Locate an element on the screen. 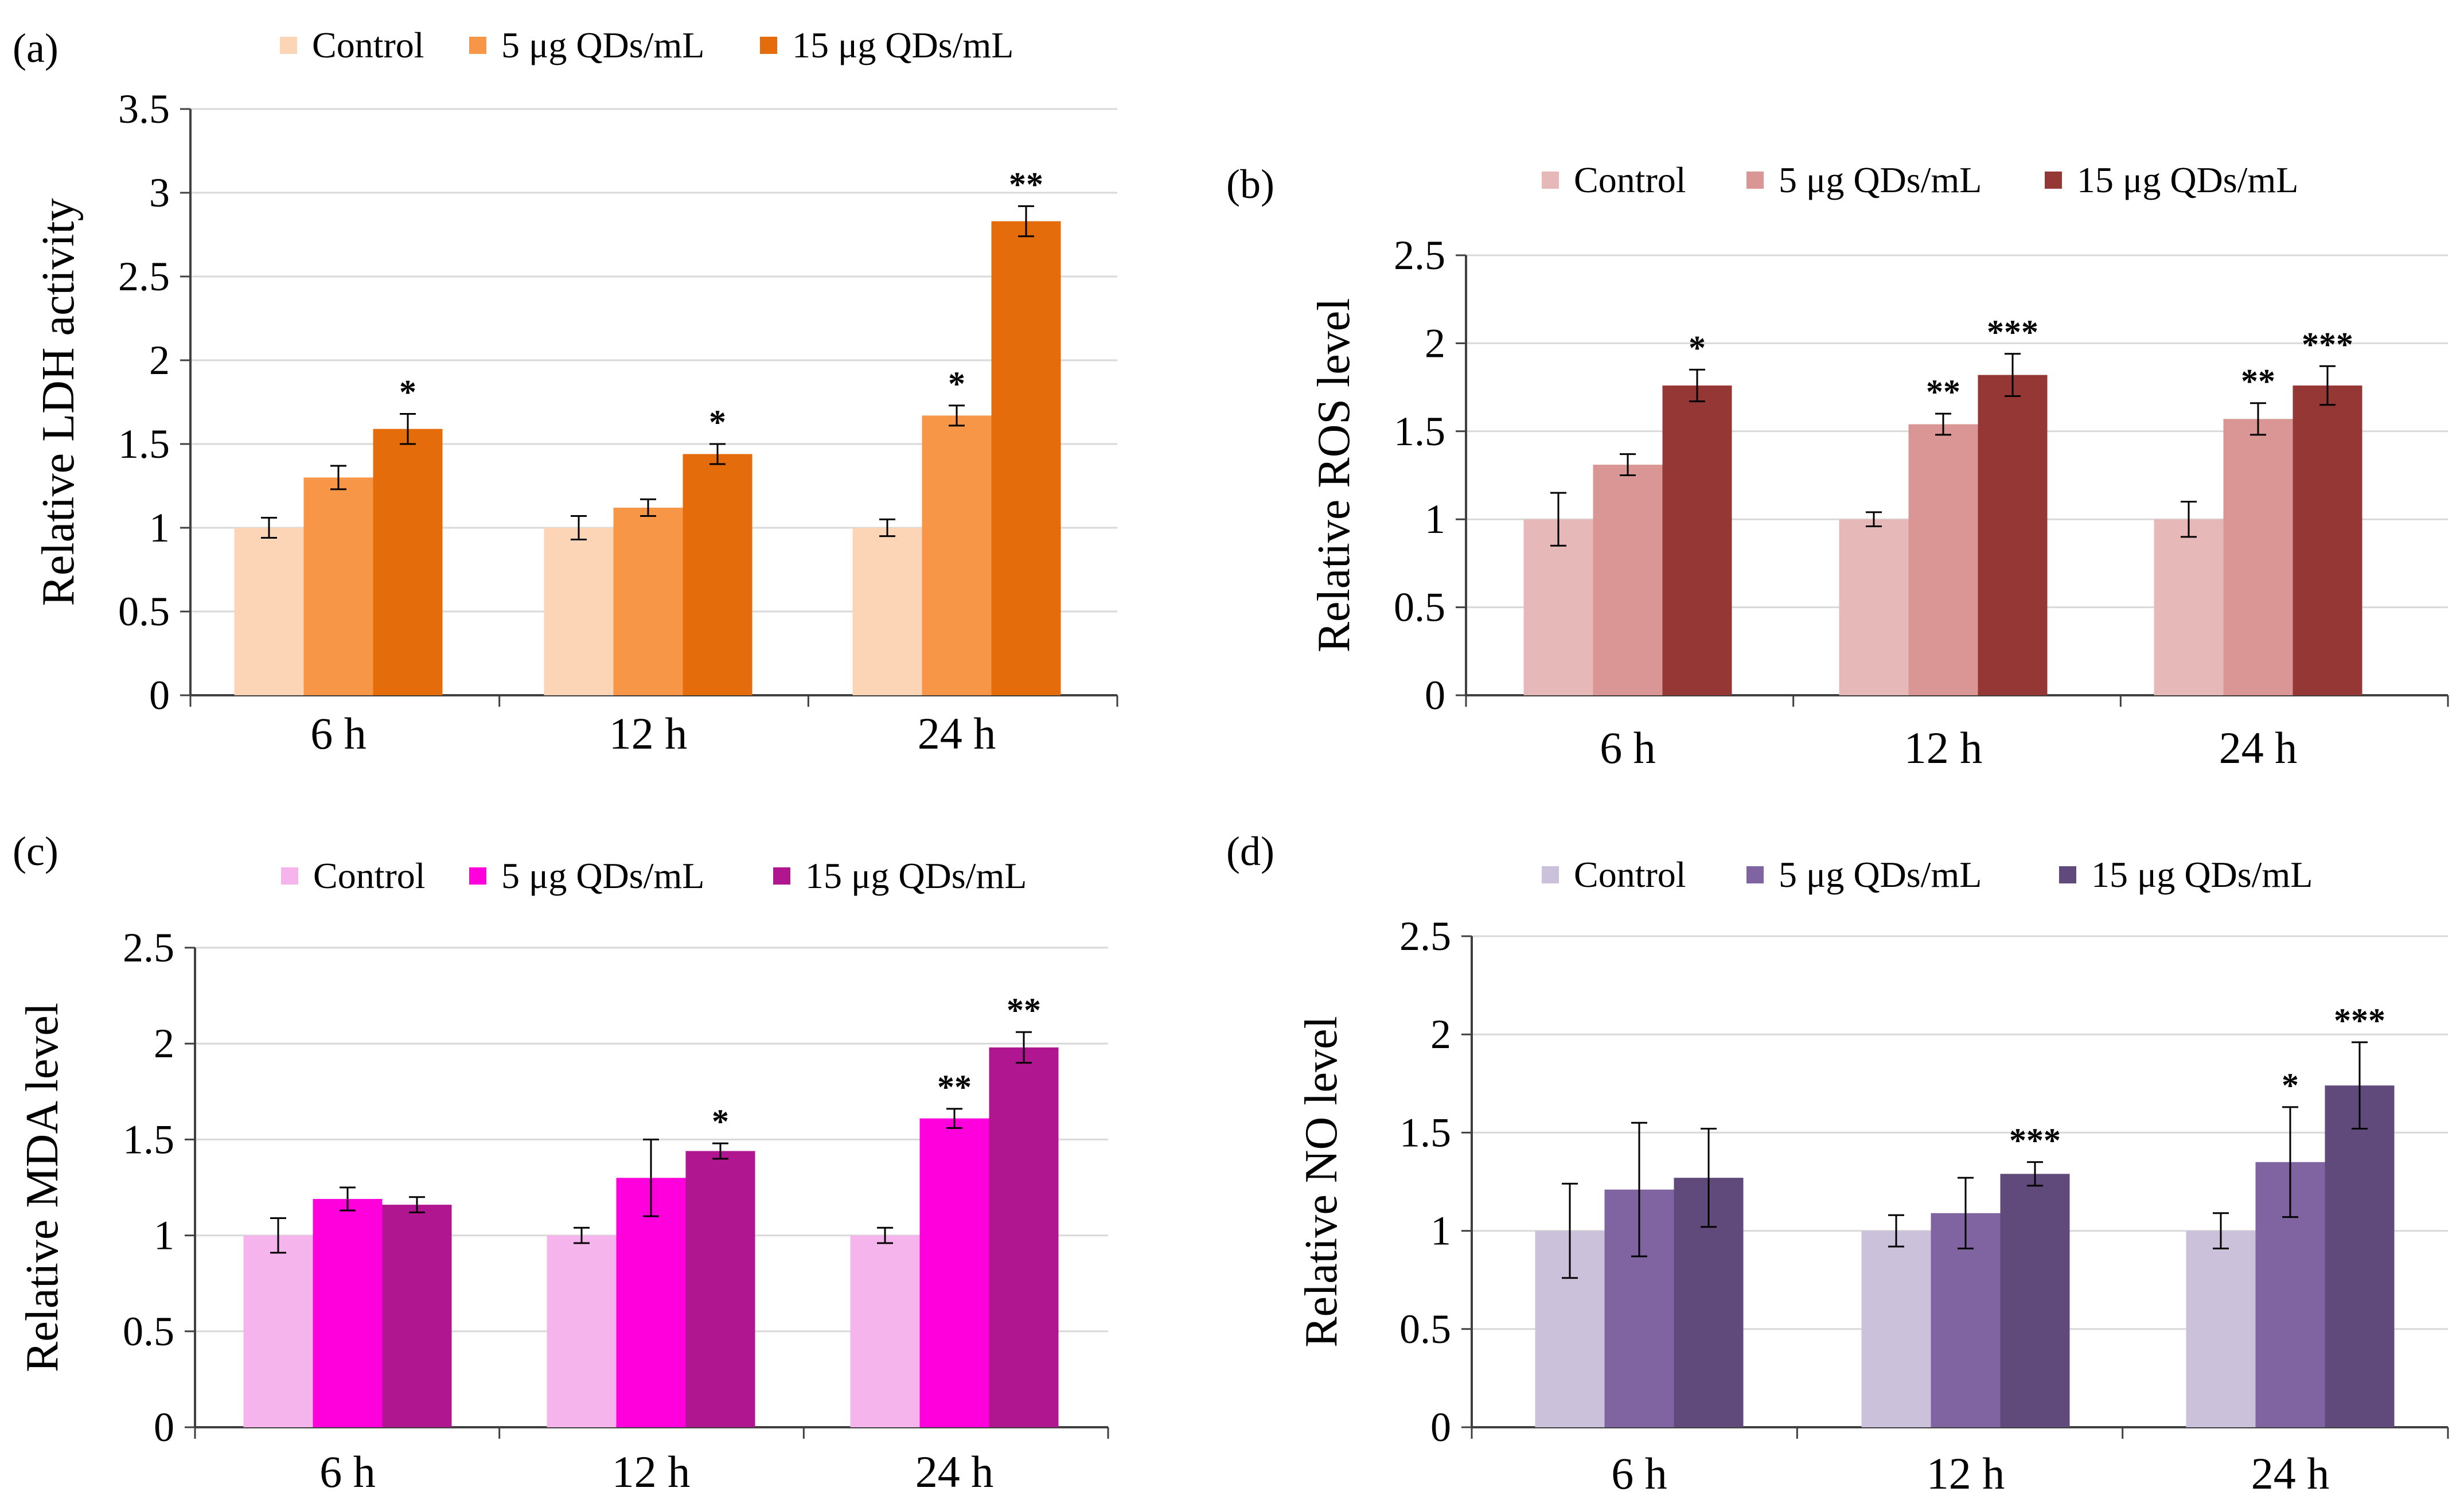 Image resolution: width=2464 pixels, height=1511 pixels. y-axis-label: Relative LDH activity is located at coordinates (58, 402).